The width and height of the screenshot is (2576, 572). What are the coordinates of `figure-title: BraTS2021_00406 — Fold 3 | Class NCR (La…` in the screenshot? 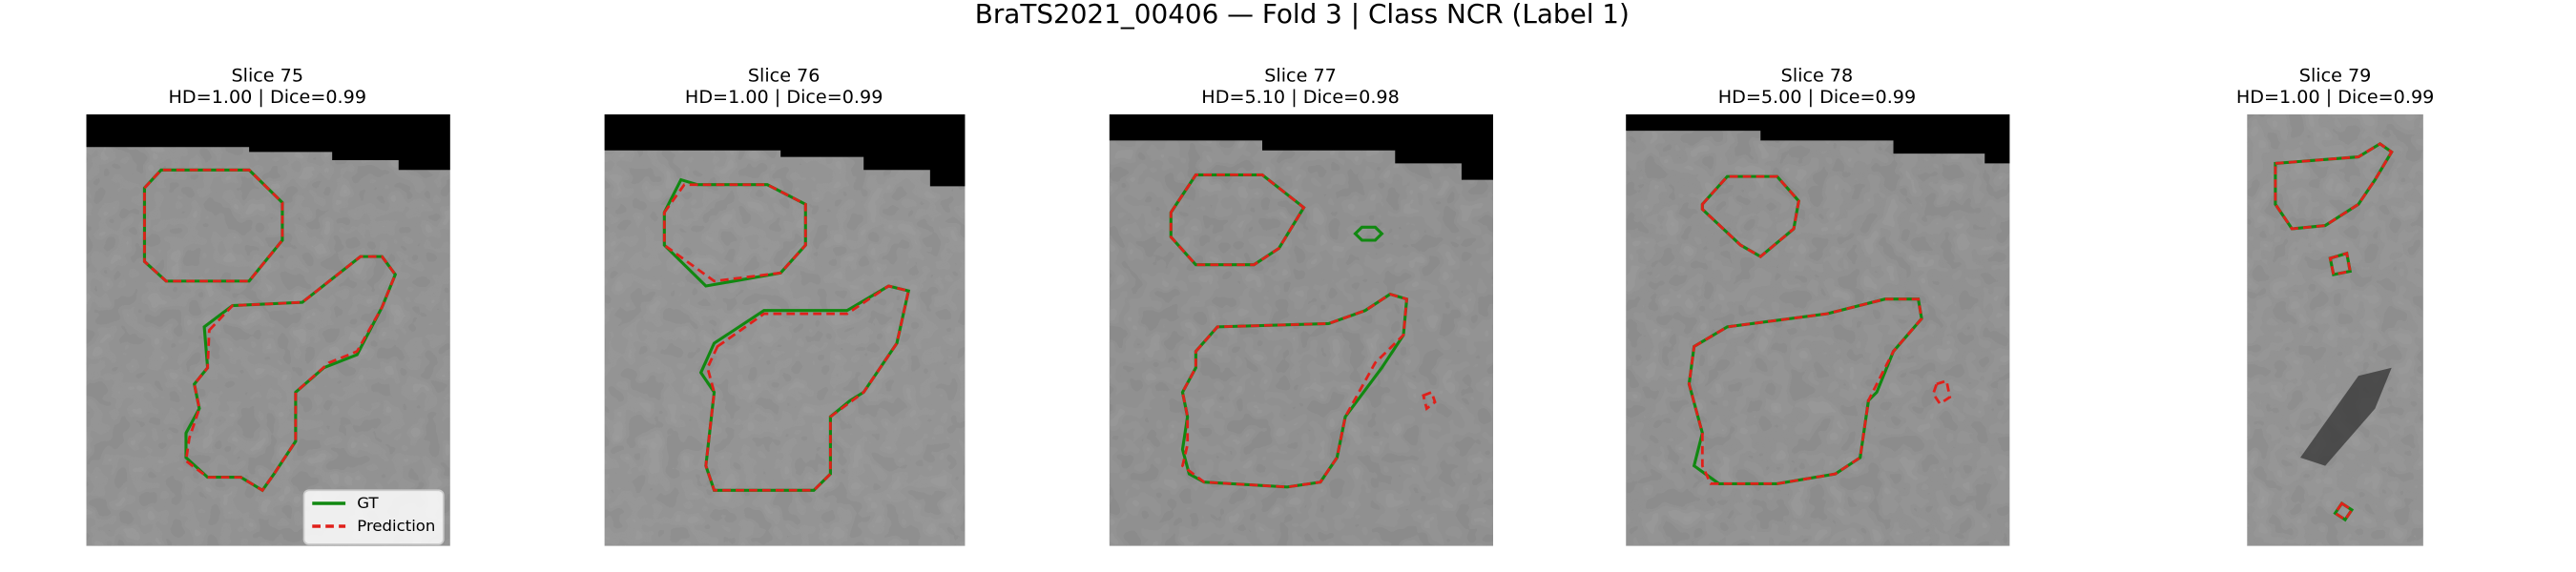 It's located at (1302, 15).